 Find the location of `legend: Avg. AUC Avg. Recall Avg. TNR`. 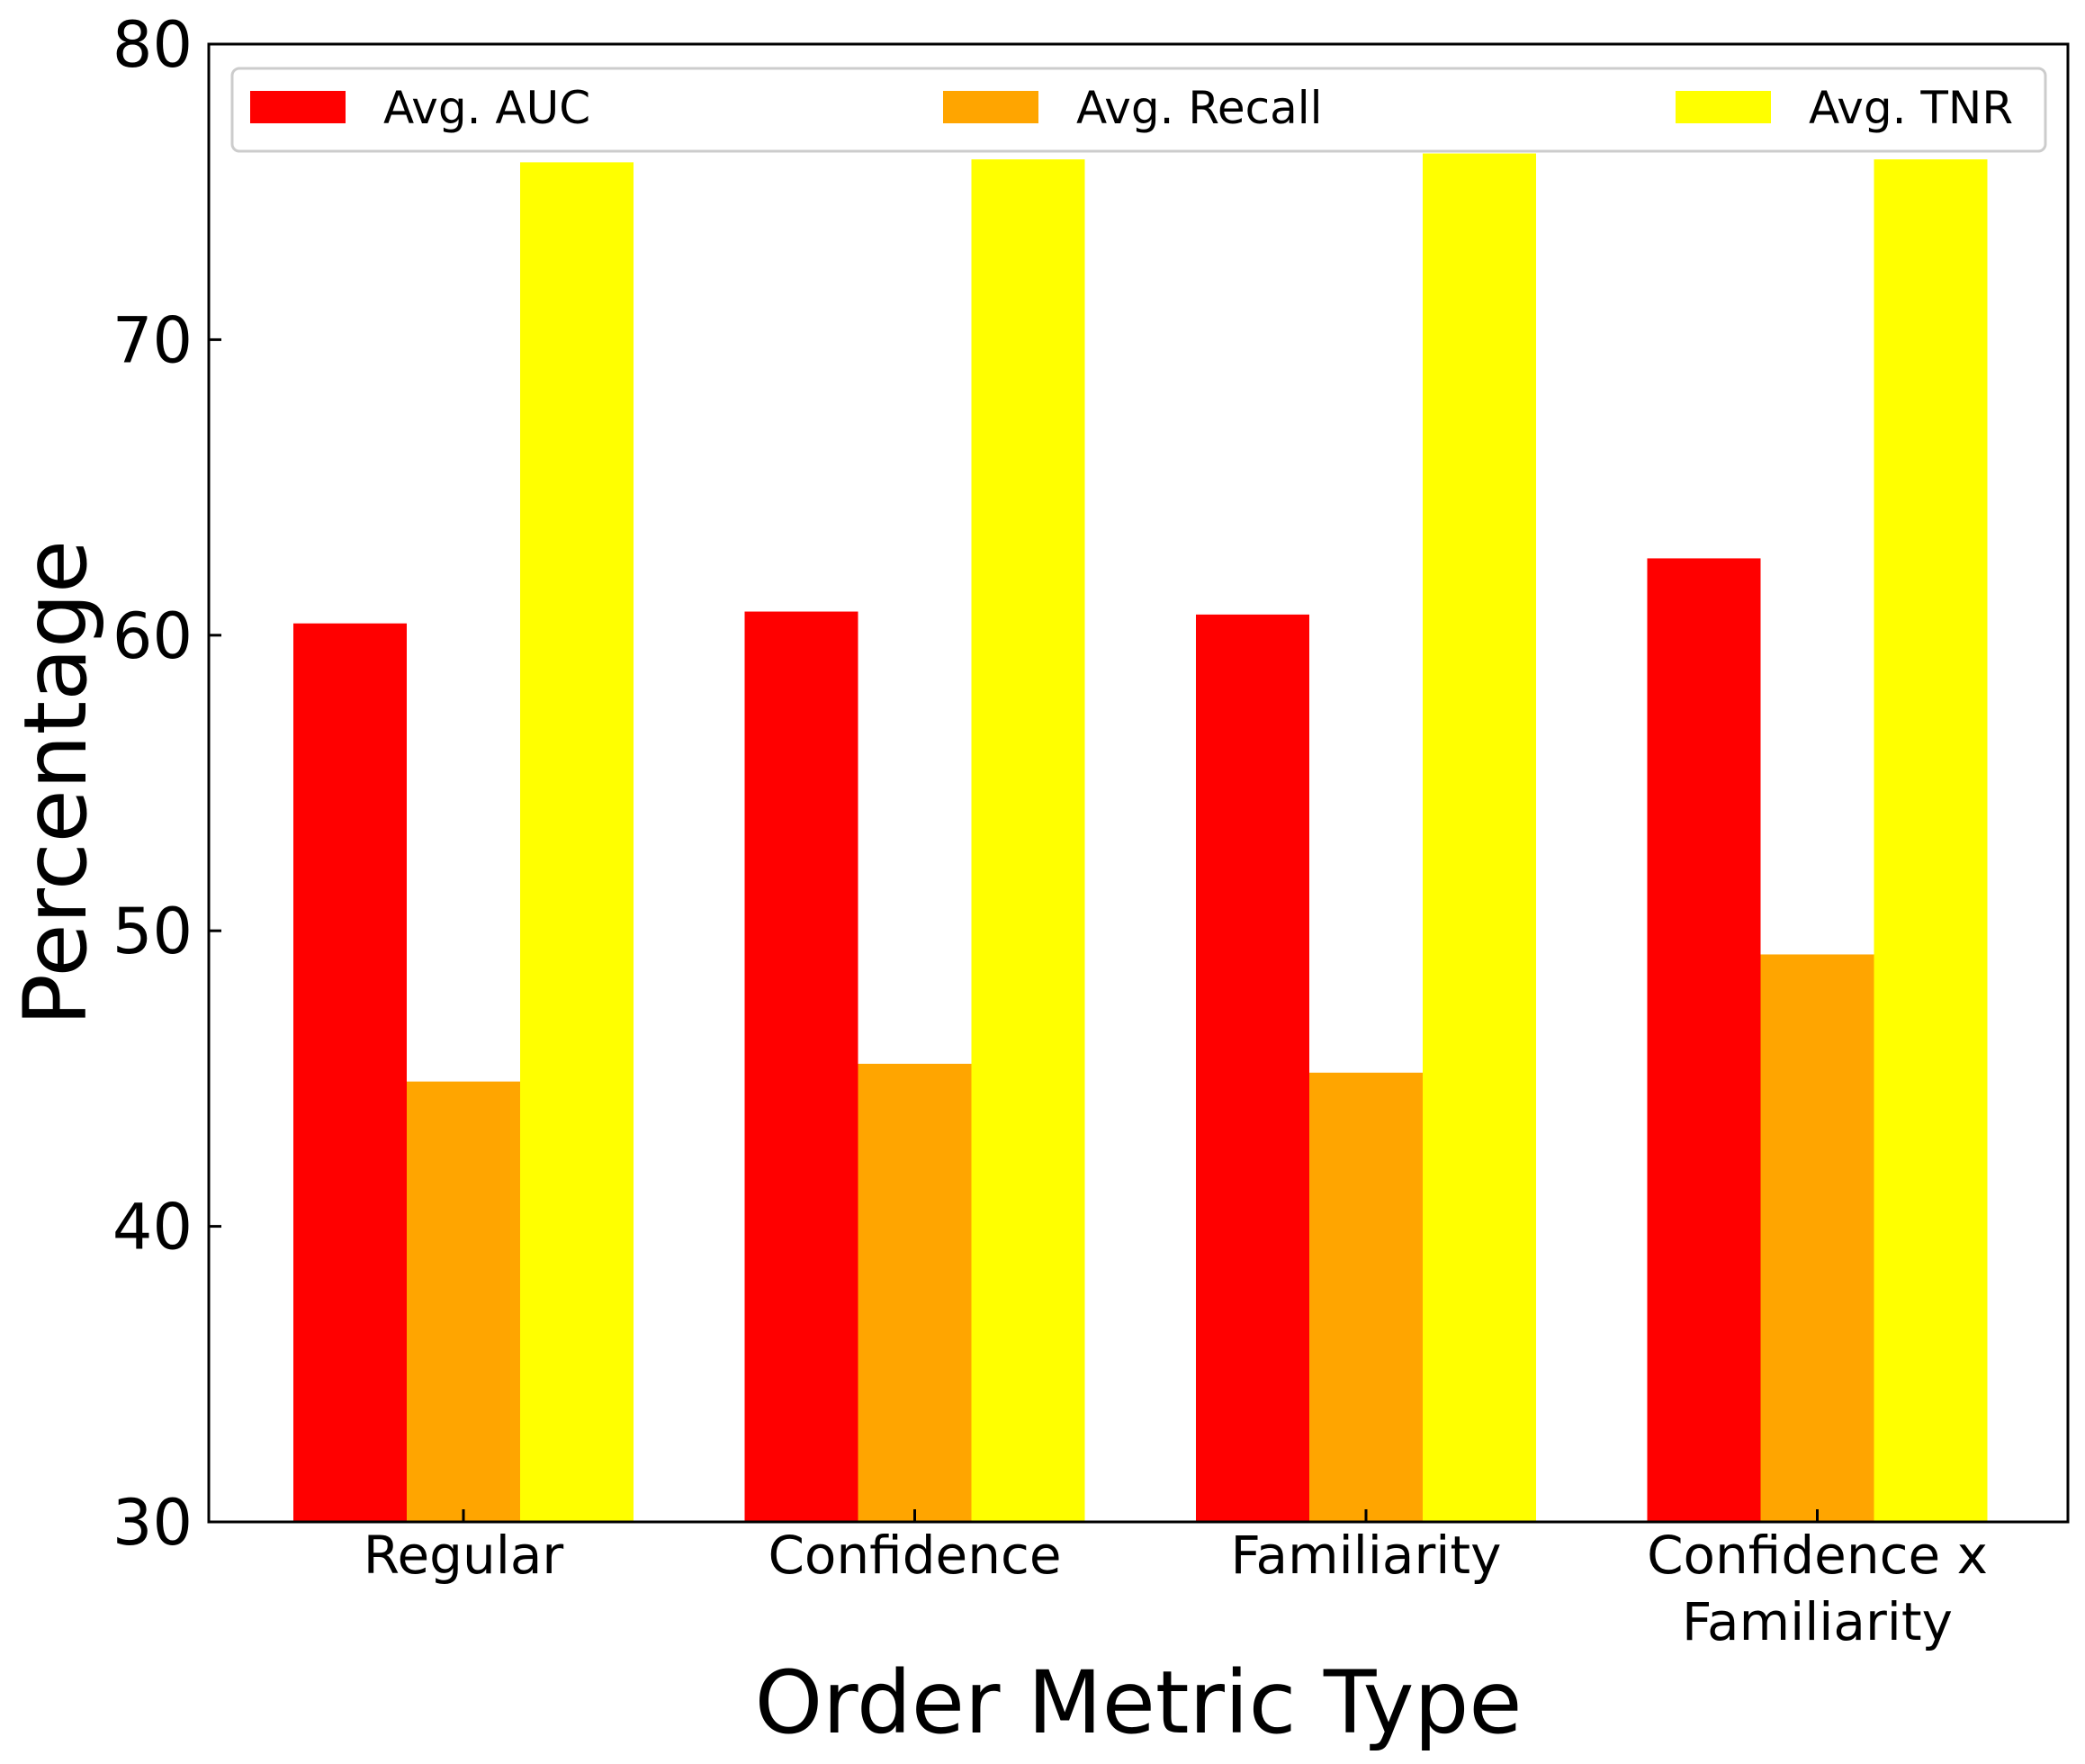

legend: Avg. AUC Avg. Recall Avg. TNR is located at coordinates (1138, 110).